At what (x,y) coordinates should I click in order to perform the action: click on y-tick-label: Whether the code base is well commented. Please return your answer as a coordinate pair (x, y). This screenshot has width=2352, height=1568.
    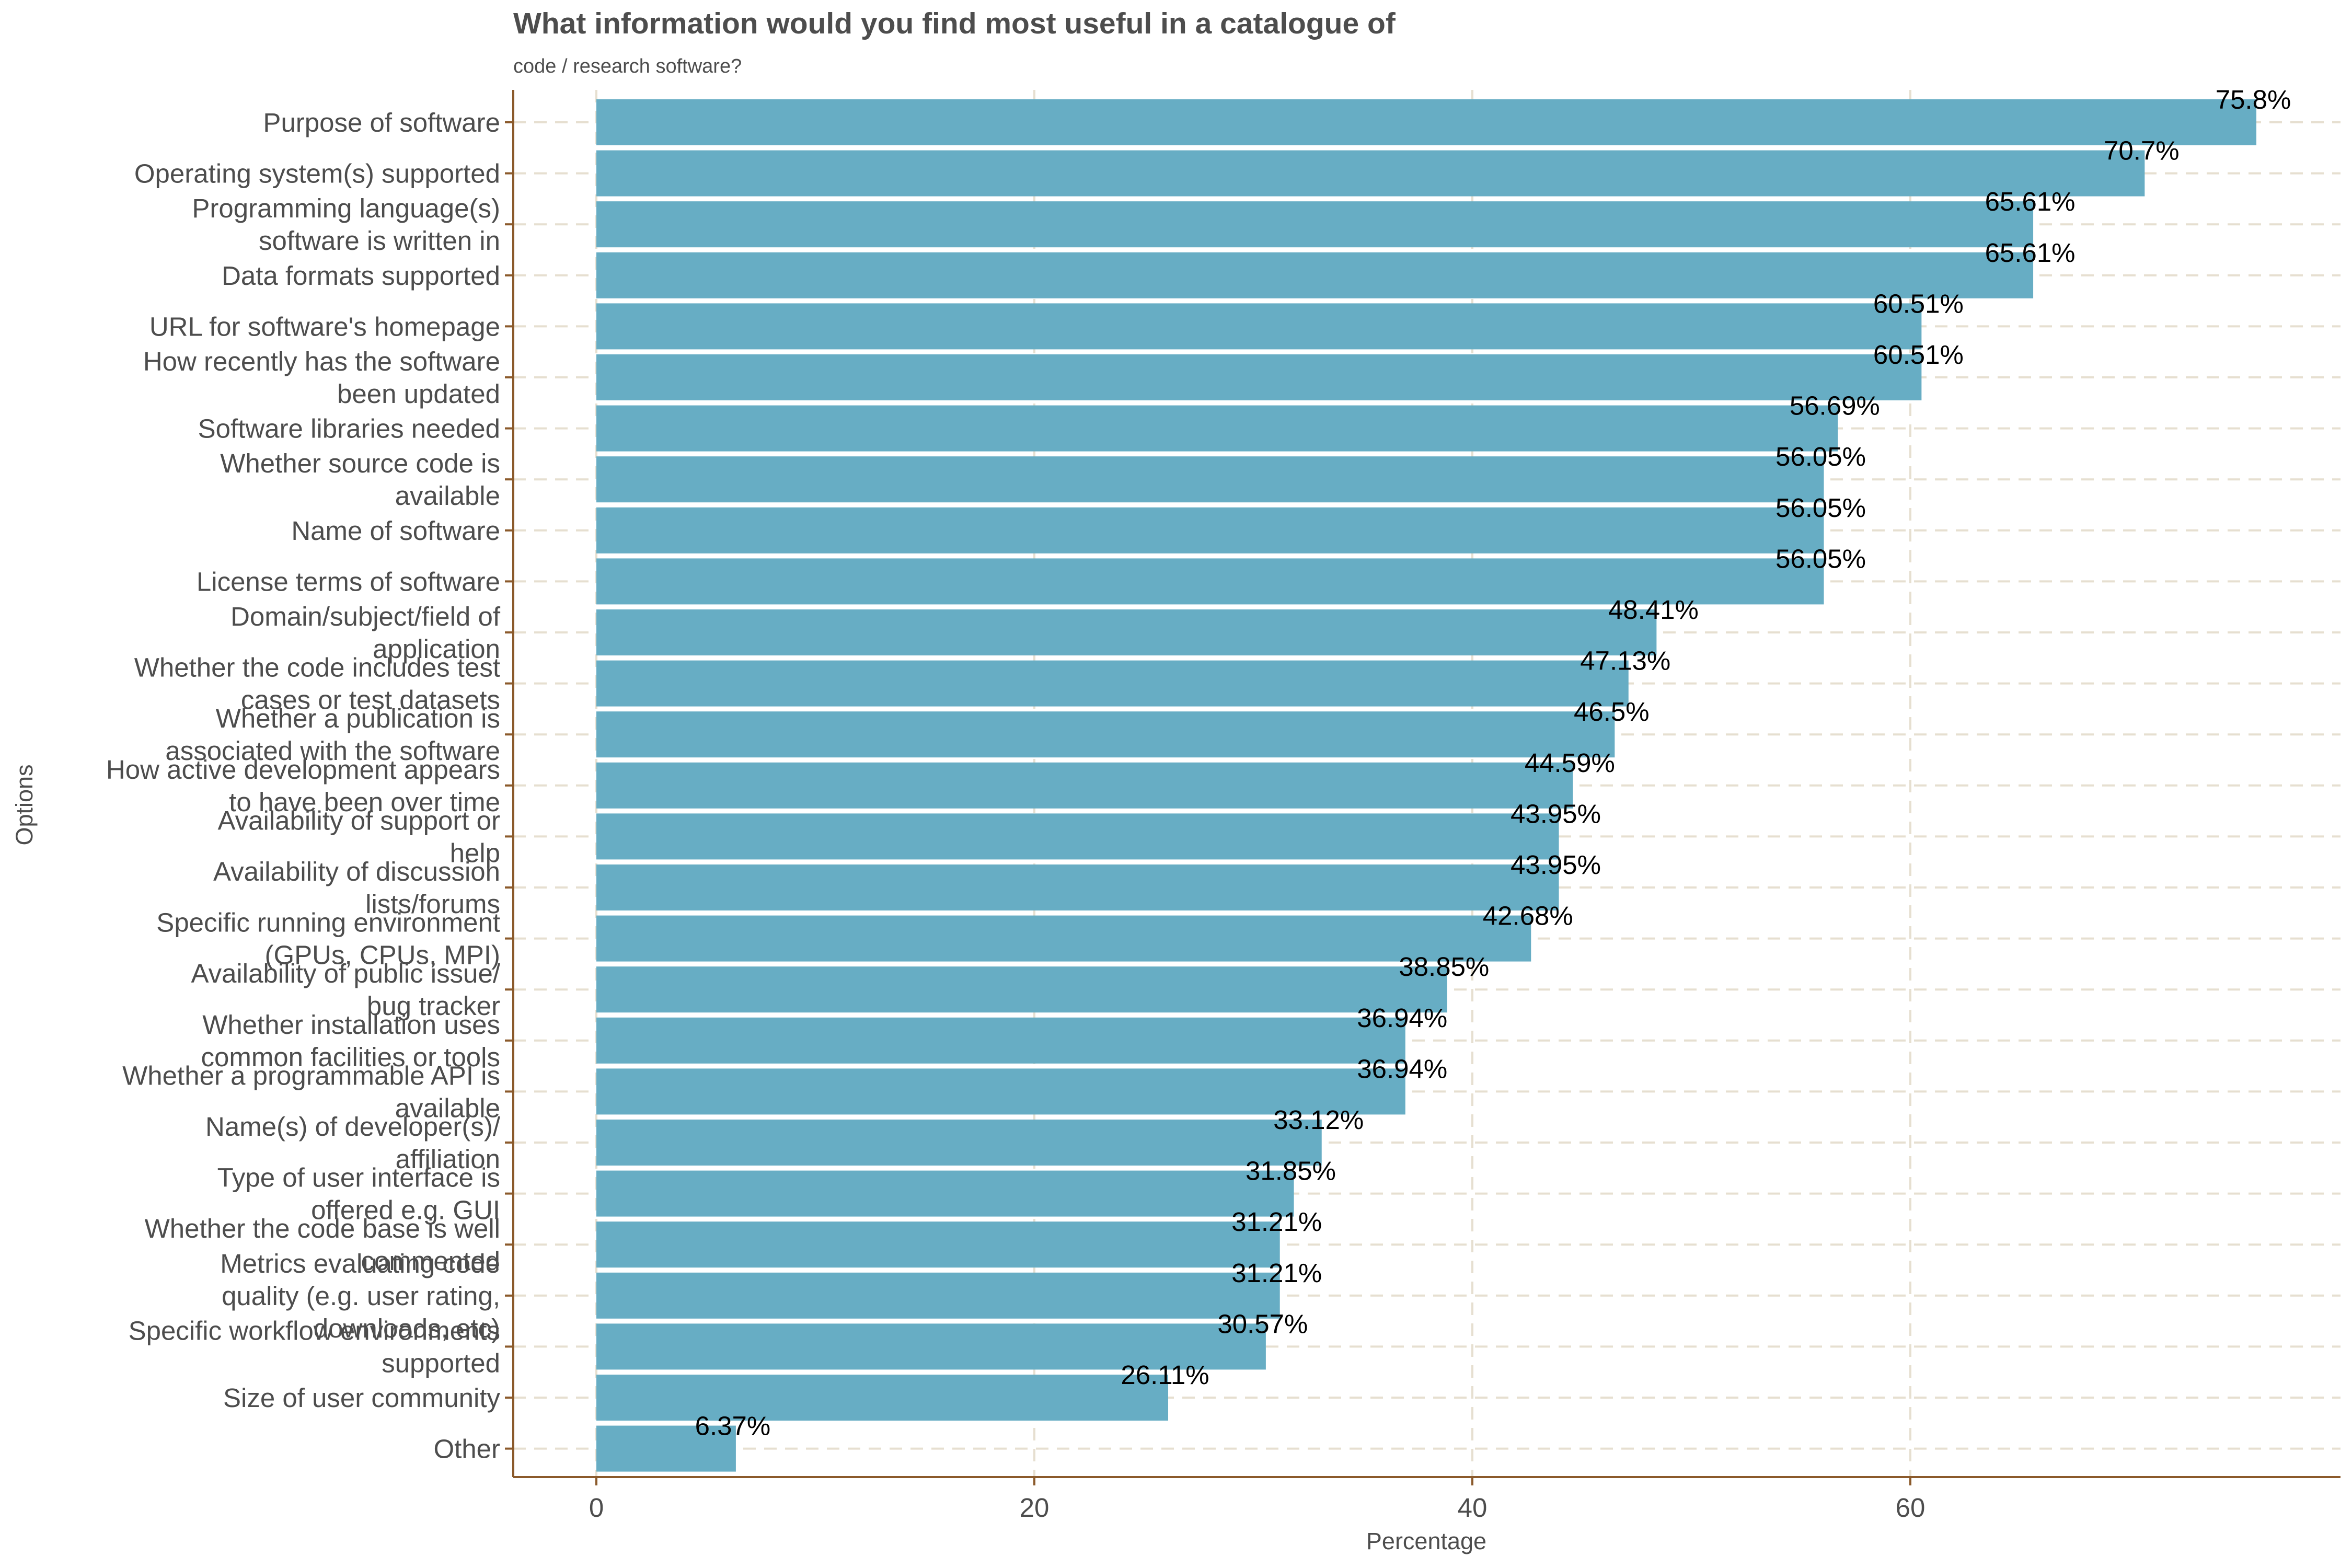
    Looking at the image, I should click on (322, 1245).